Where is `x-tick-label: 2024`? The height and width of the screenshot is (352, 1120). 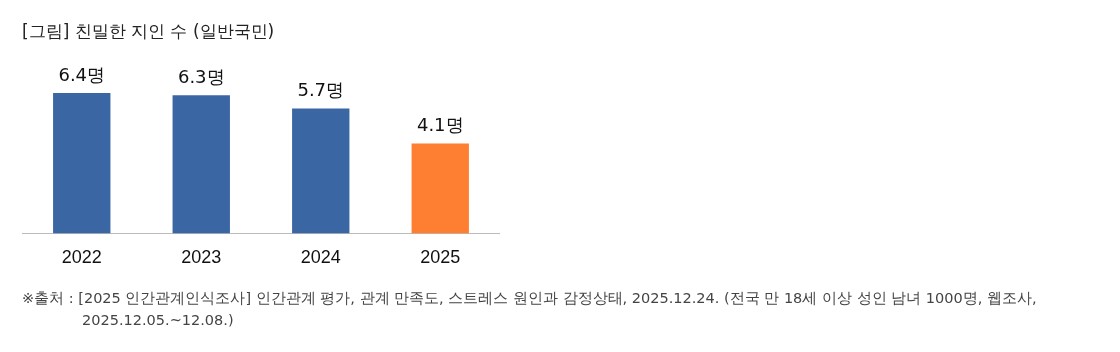
x-tick-label: 2024 is located at coordinates (320, 257).